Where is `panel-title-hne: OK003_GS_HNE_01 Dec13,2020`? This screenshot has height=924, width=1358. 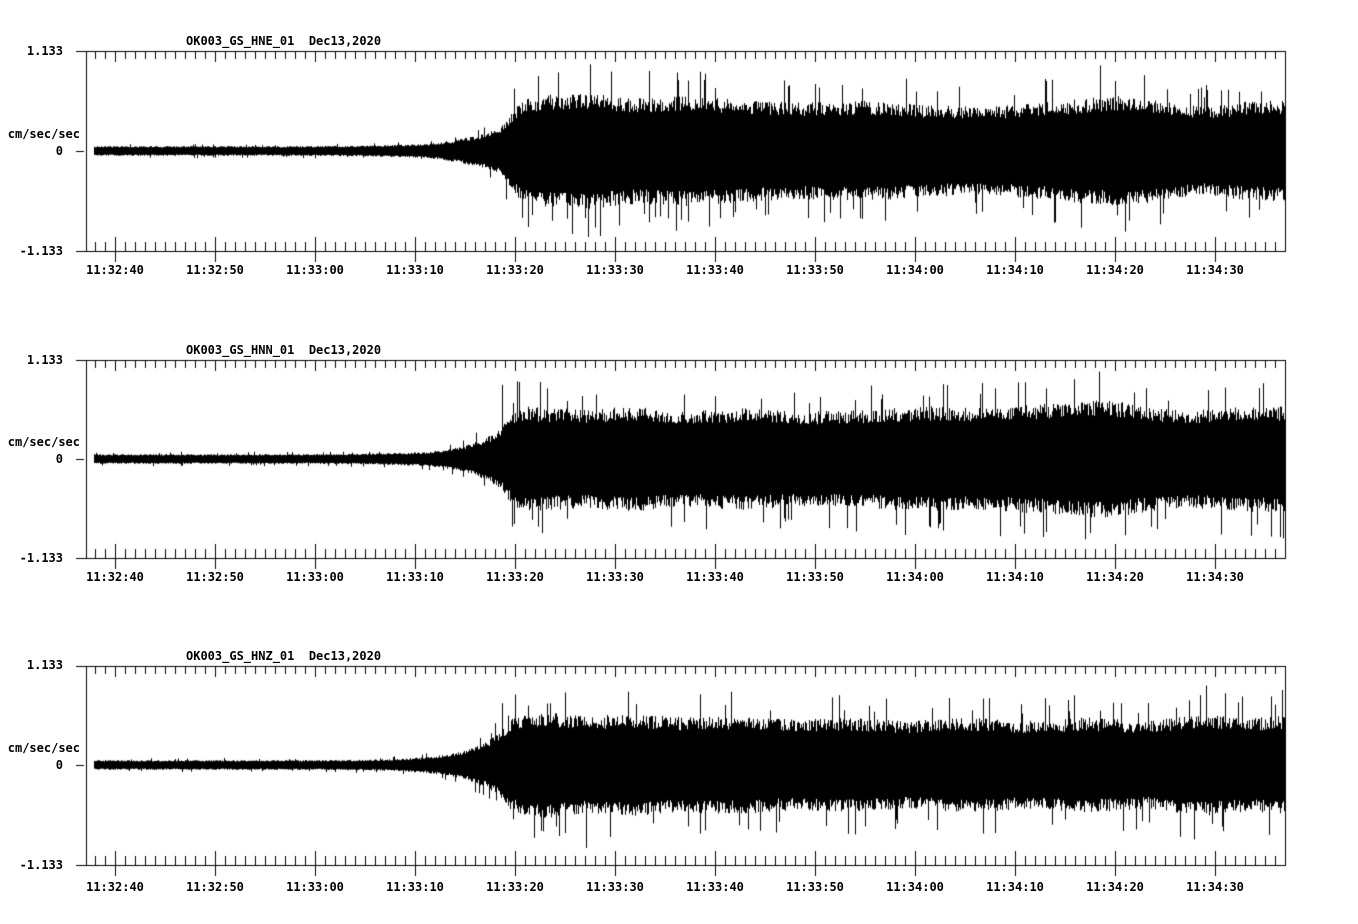
panel-title-hne: OK003_GS_HNE_01 Dec13,2020 is located at coordinates (284, 41).